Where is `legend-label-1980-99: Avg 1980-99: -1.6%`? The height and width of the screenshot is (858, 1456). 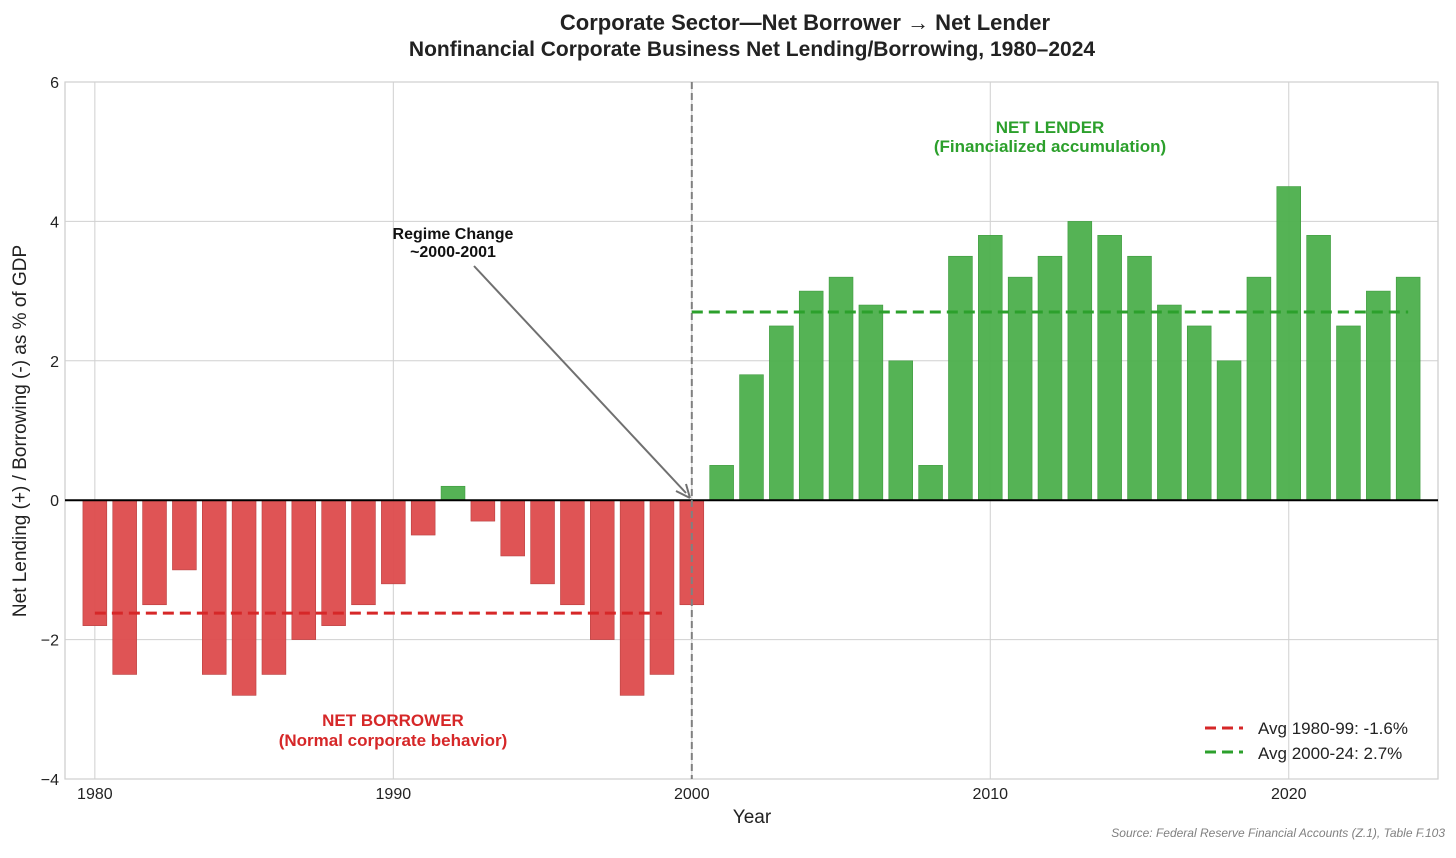
legend-label-1980-99: Avg 1980-99: -1.6% is located at coordinates (1333, 728).